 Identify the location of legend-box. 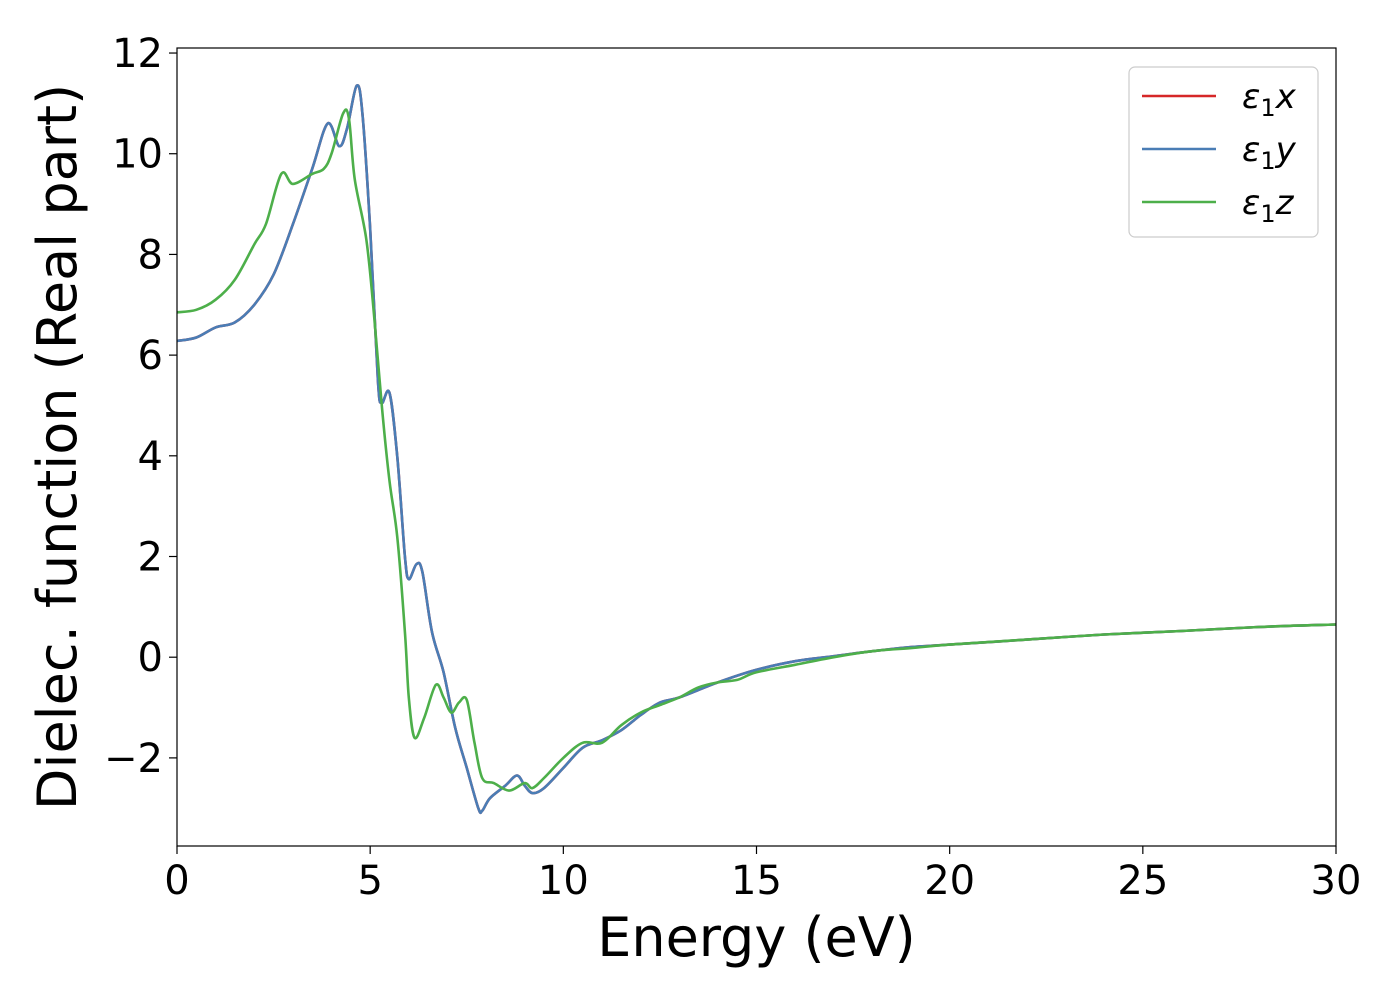
(1223, 152).